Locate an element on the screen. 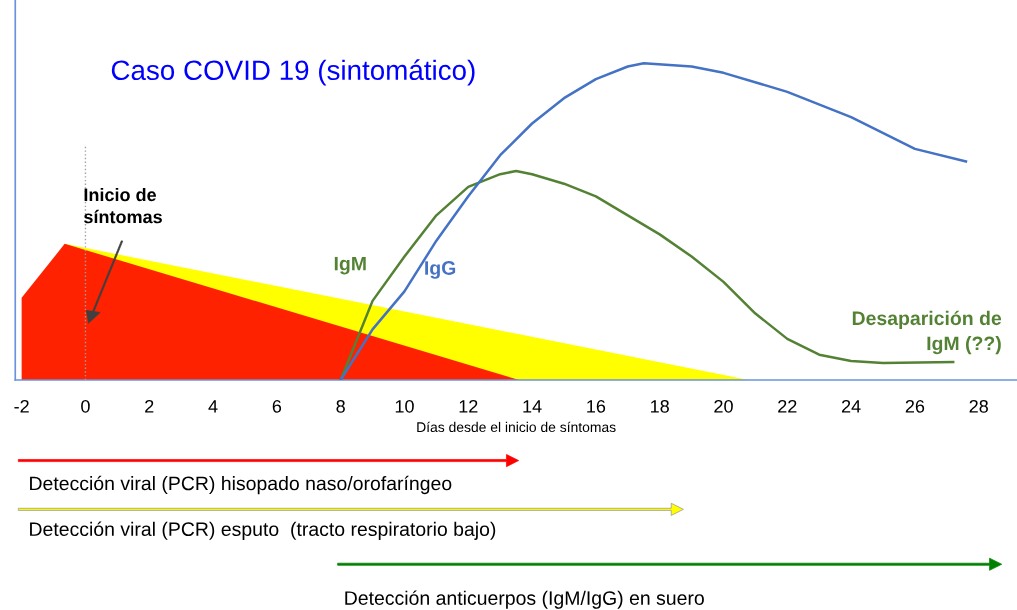 Image resolution: width=1017 pixels, height=610 pixels. x-tick-label: 26 is located at coordinates (915, 406).